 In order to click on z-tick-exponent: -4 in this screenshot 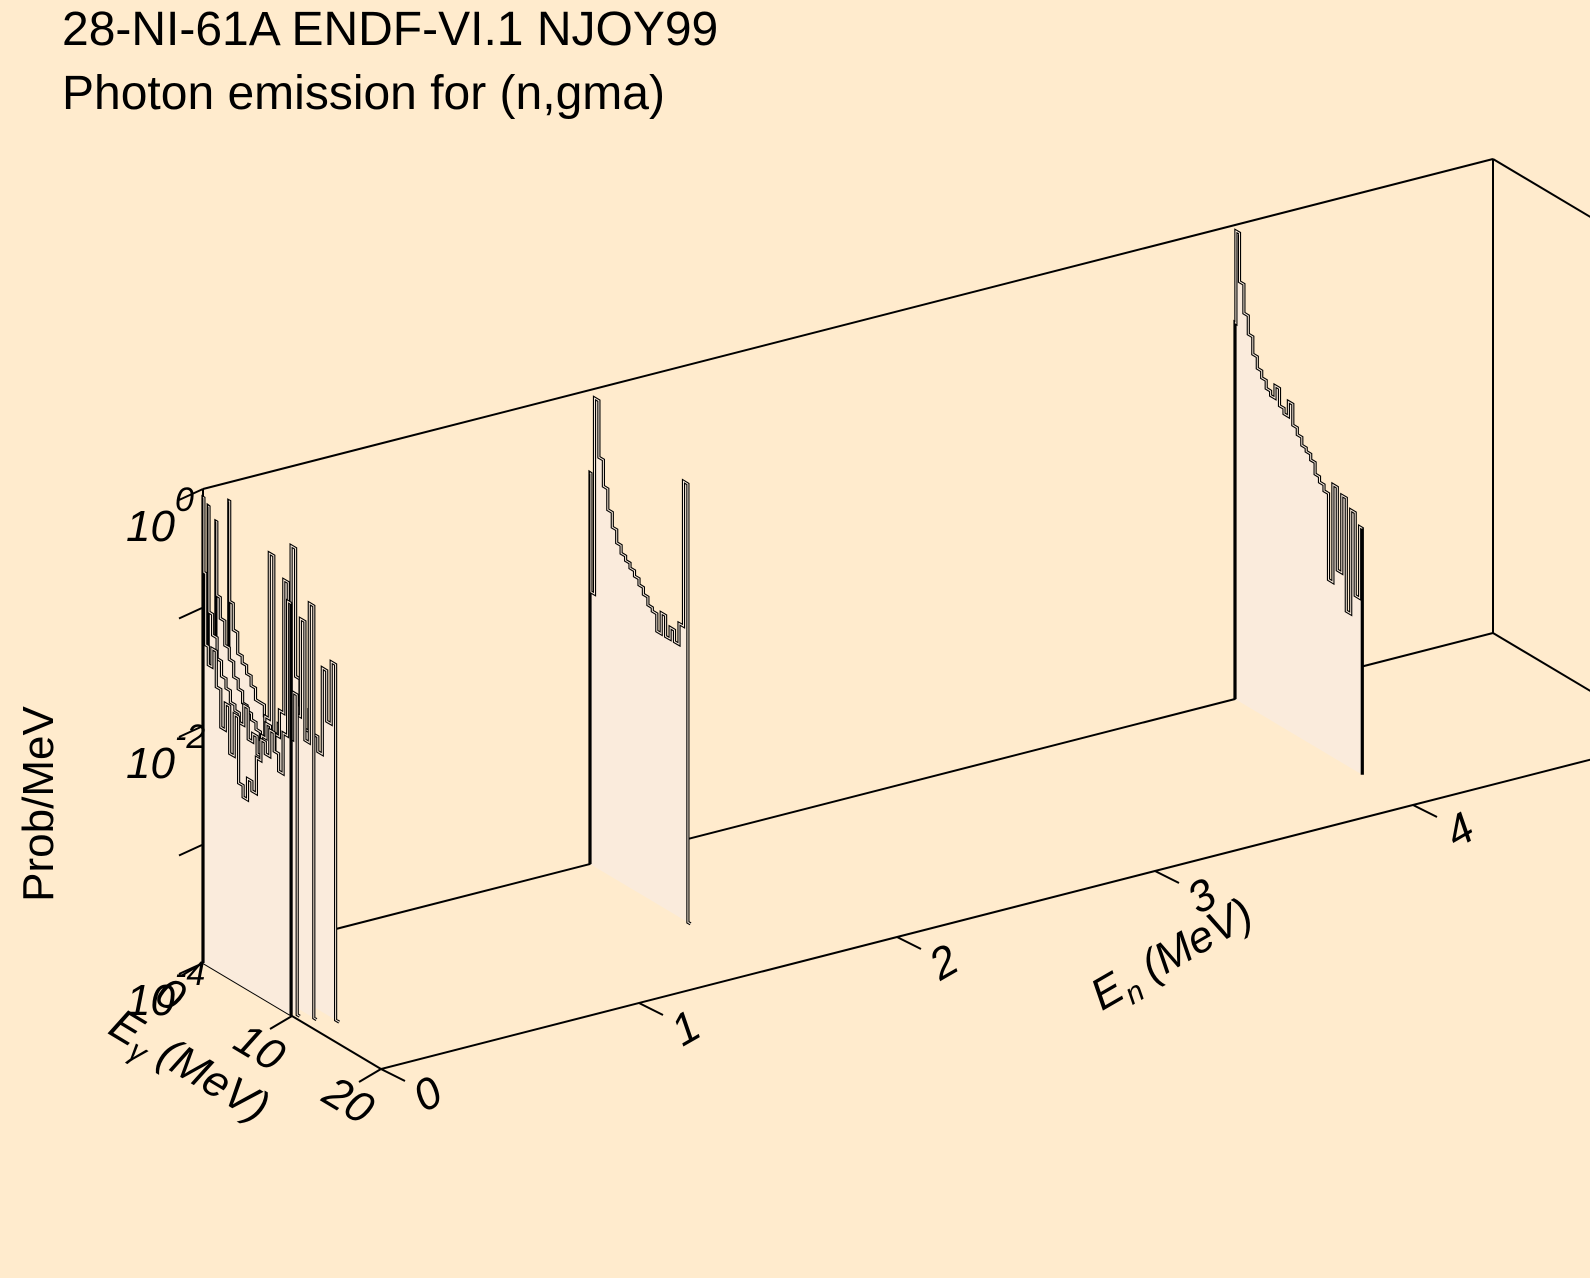, I will do `click(190, 974)`.